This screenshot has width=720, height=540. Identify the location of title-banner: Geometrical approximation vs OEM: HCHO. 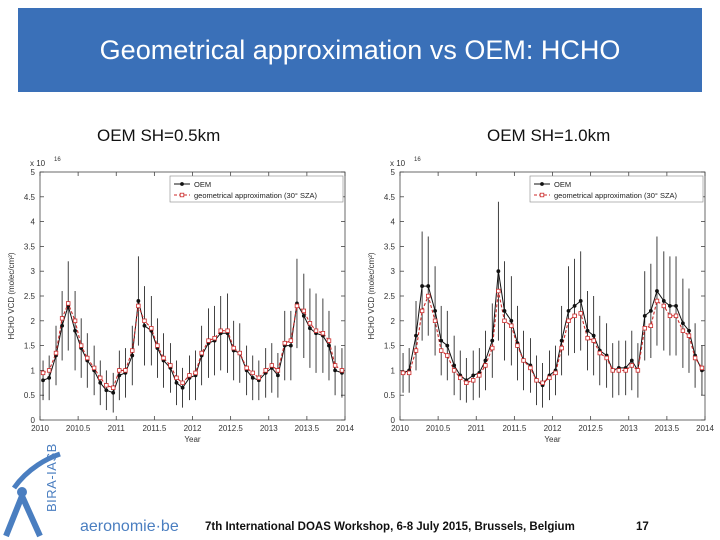
(360, 50).